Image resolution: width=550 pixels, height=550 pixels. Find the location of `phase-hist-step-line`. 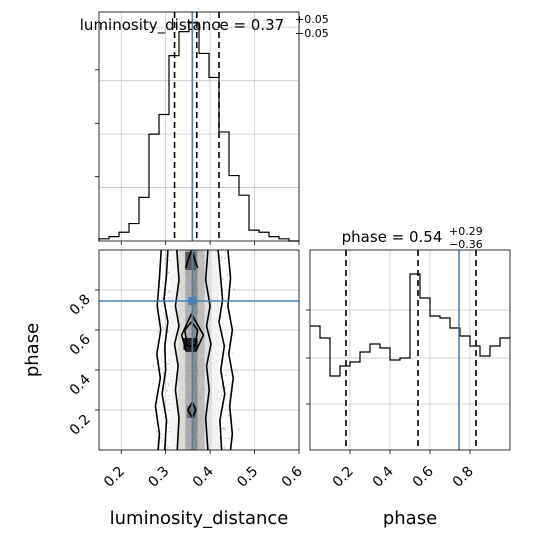

phase-hist-step-line is located at coordinates (410, 325).